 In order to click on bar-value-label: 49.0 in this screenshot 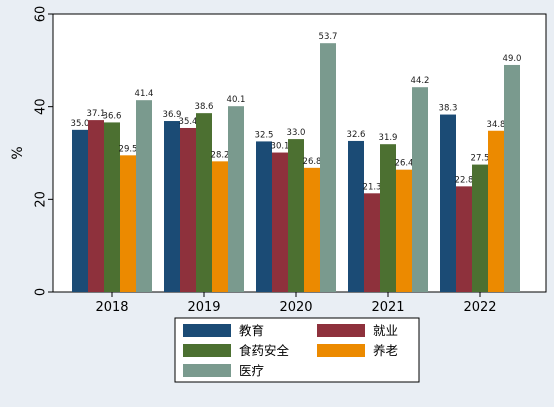, I will do `click(512, 59)`.